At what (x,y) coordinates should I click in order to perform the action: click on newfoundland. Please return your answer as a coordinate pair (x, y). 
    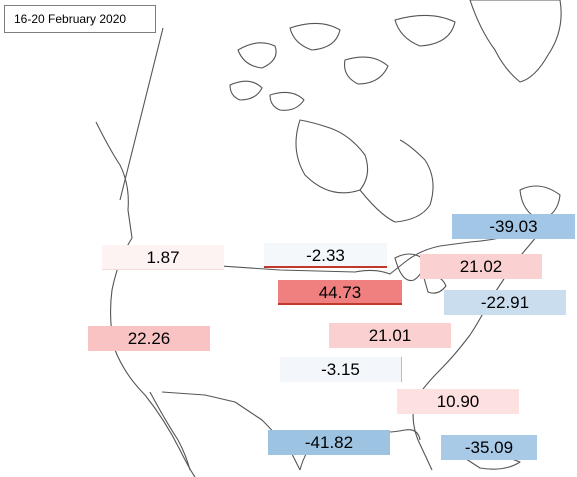
    Looking at the image, I should click on (540, 203).